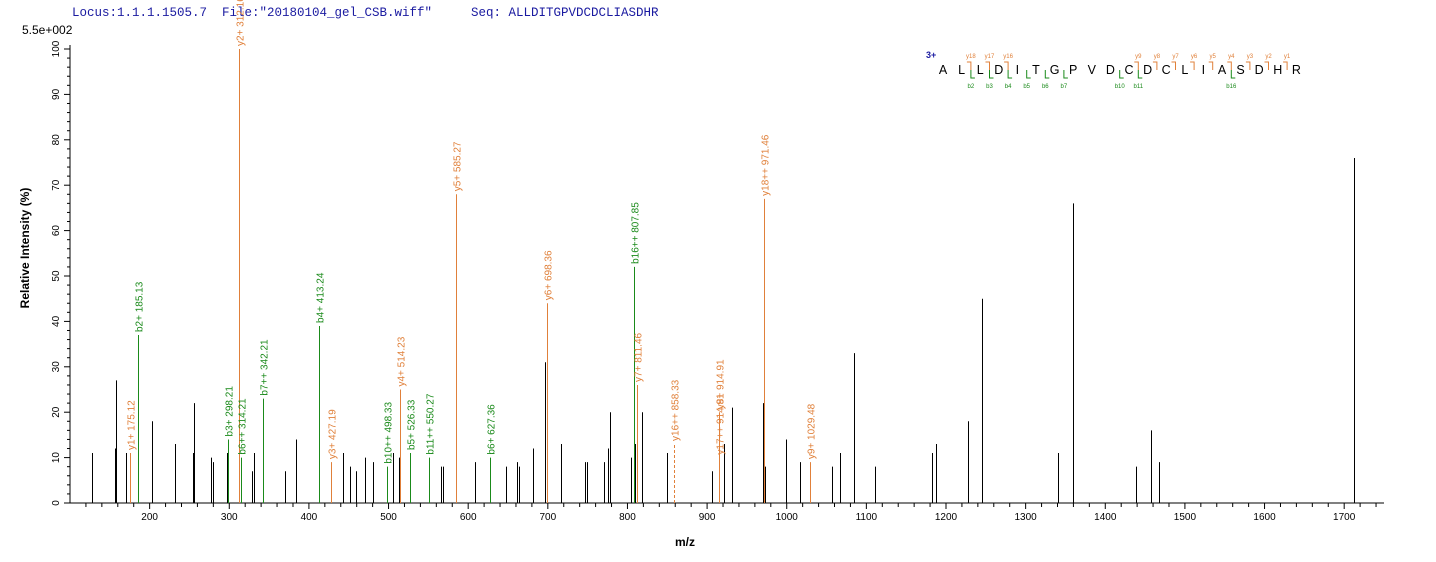 The height and width of the screenshot is (562, 1436). I want to click on b-ion-label: b7++ 342.21, so click(265, 367).